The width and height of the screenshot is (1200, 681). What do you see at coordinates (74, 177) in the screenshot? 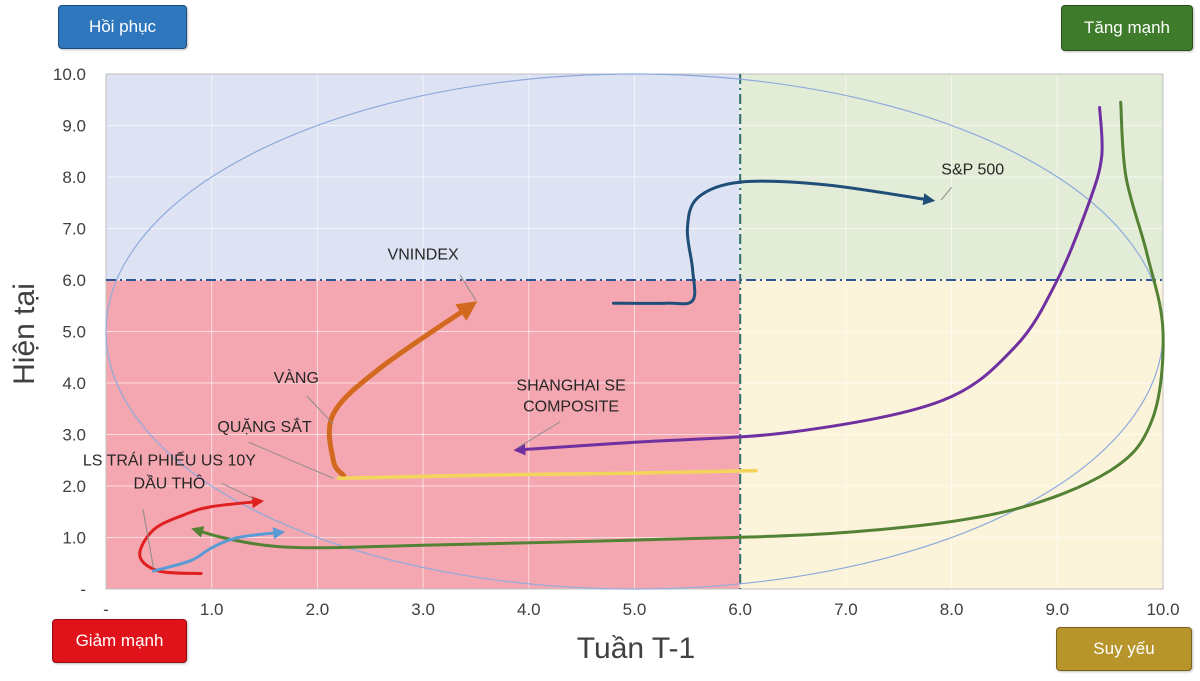
I see `y-tick-label: 8.0` at bounding box center [74, 177].